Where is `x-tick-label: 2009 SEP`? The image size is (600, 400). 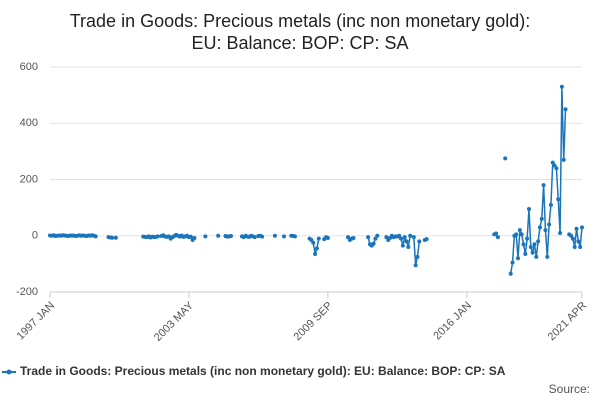 x-tick-label: 2009 SEP is located at coordinates (314, 322).